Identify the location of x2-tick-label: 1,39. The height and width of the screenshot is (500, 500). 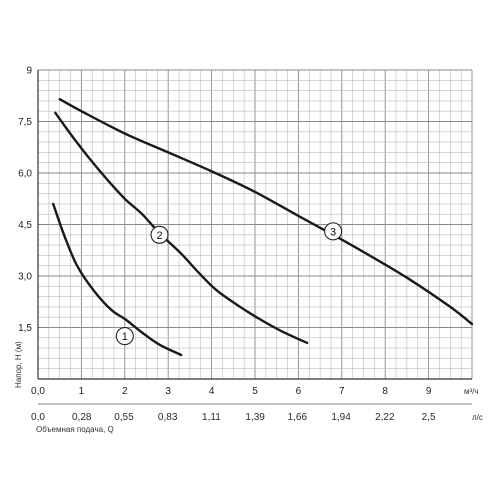
(255, 417).